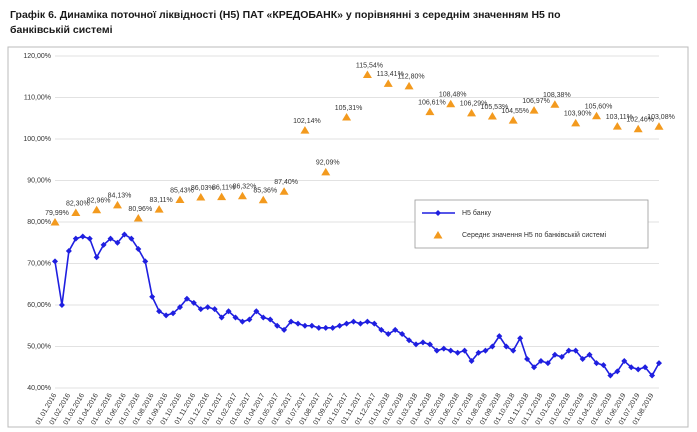 The image size is (697, 432). Describe the element at coordinates (265, 191) in the screenshot. I see `data-label: 85,36%` at that location.